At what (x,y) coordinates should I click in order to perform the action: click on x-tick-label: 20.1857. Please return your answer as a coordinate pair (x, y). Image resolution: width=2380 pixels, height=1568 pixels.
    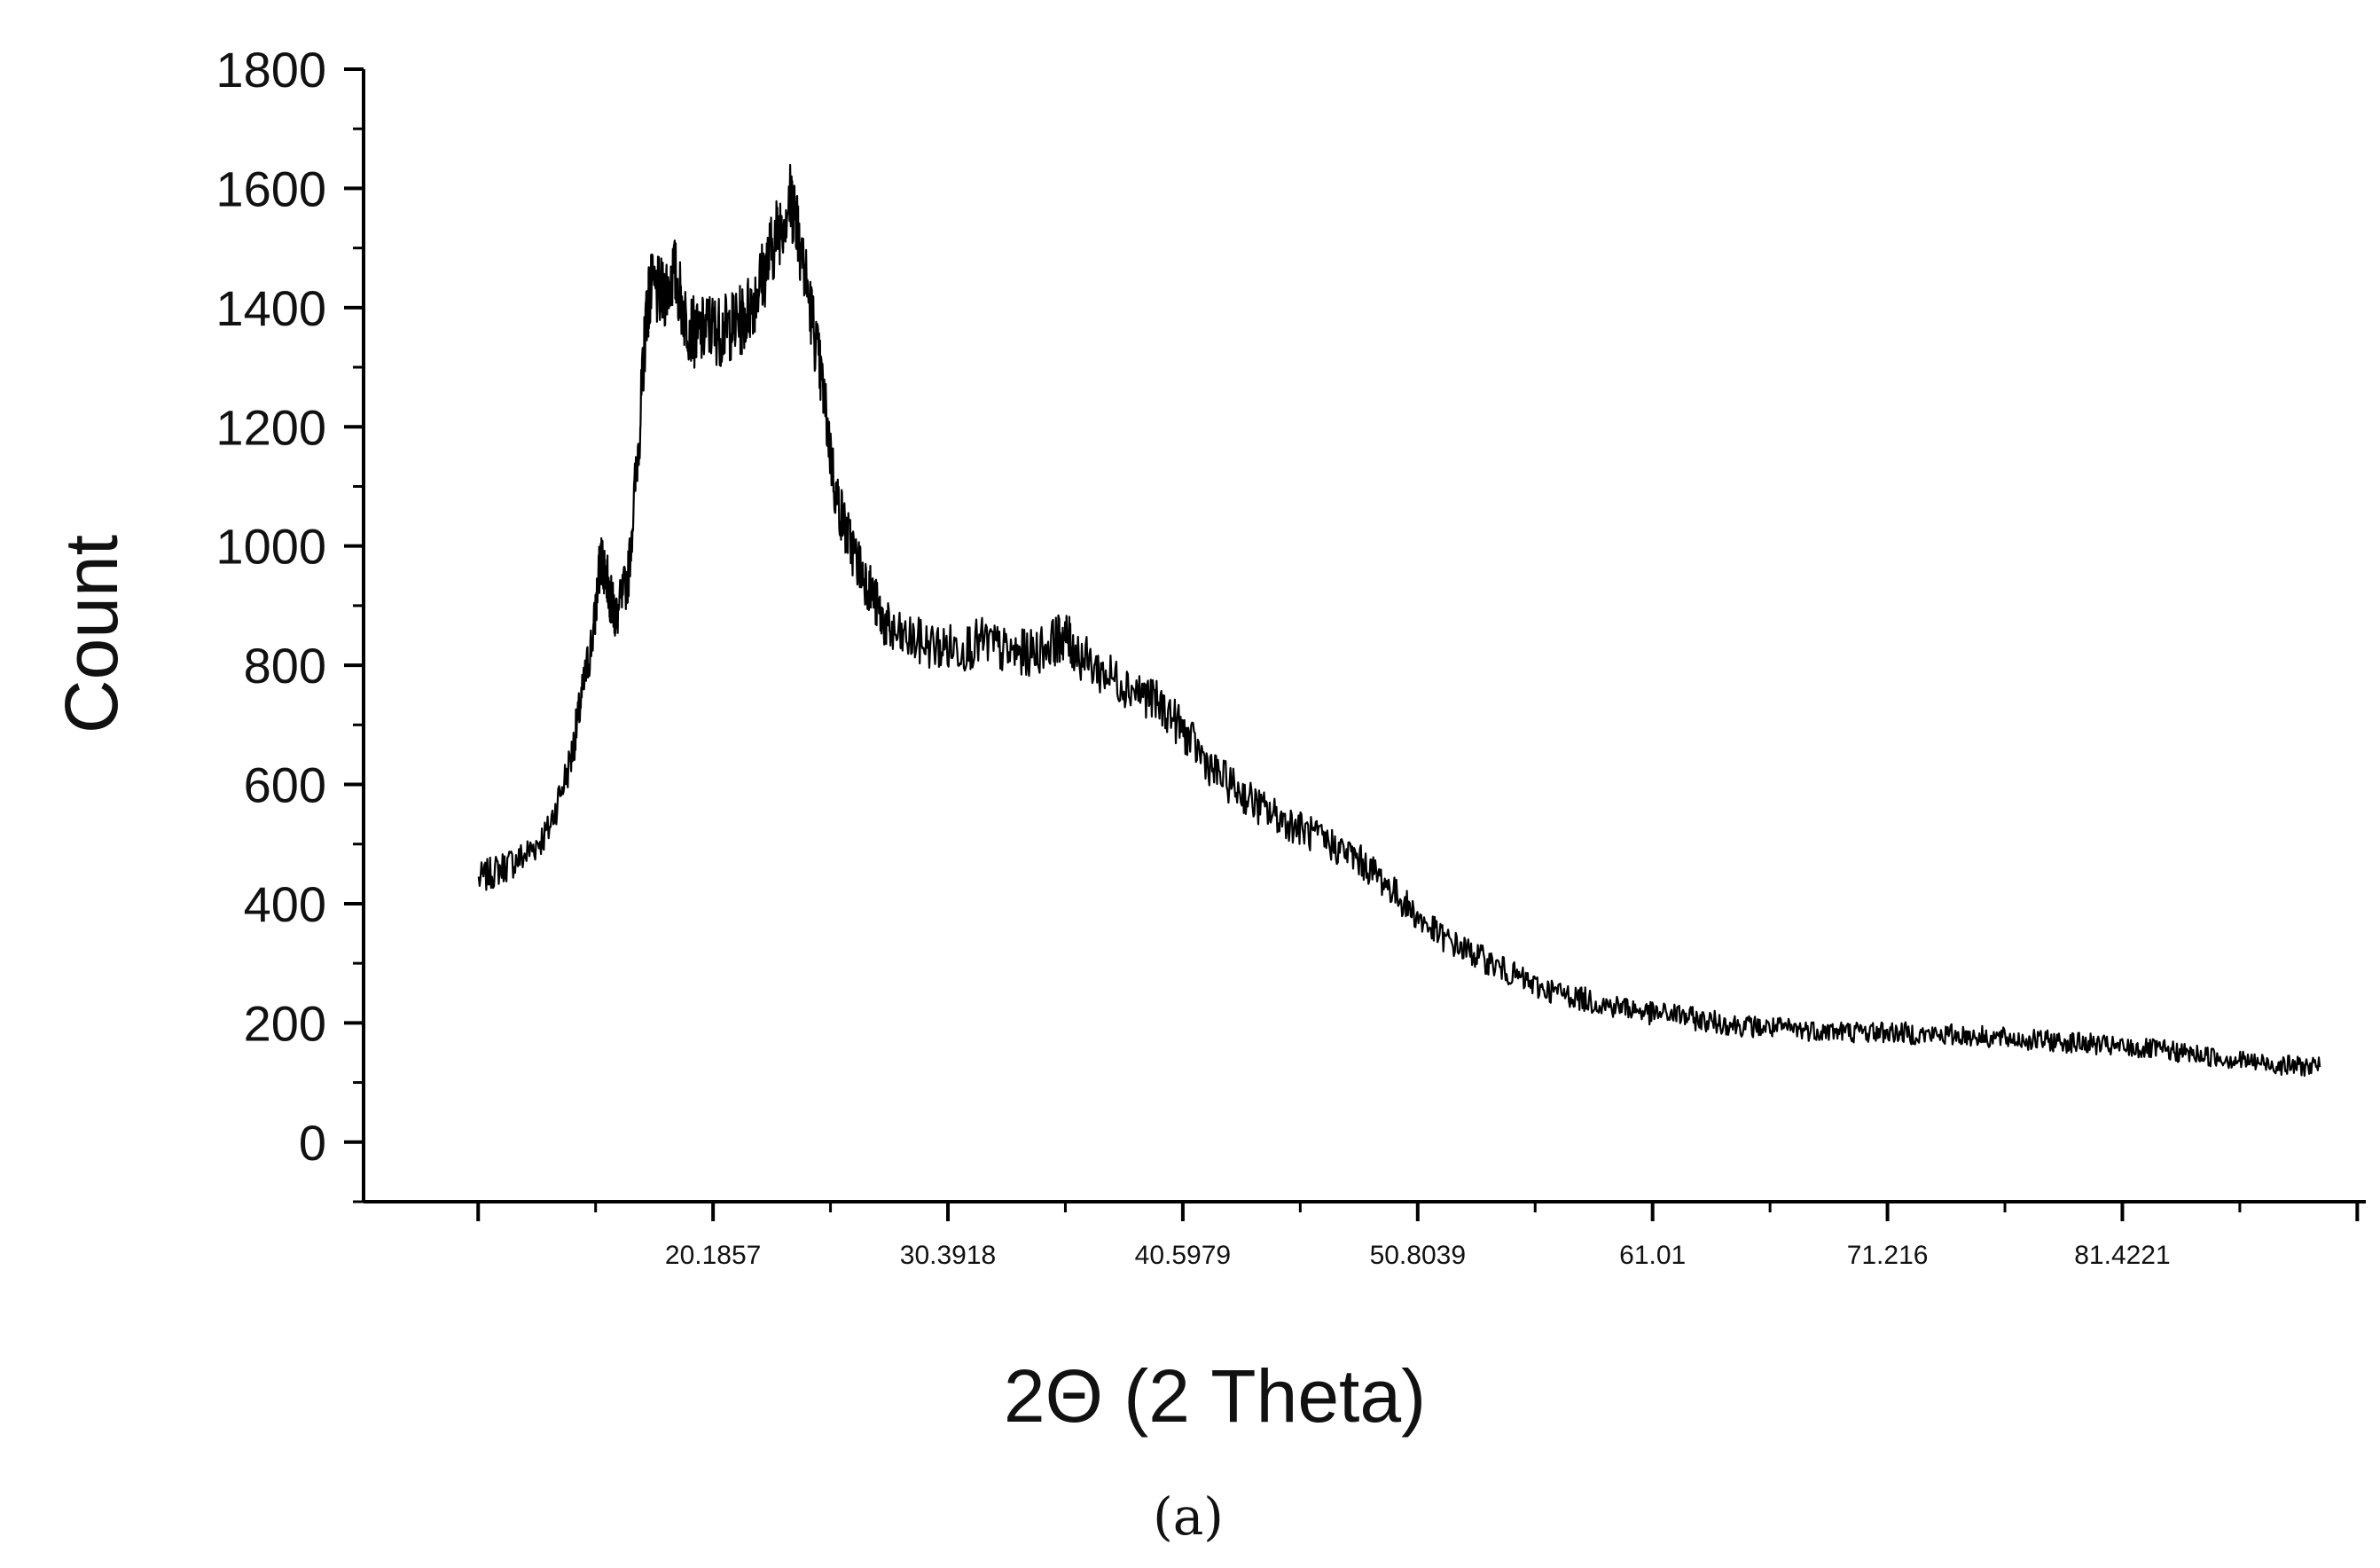
    Looking at the image, I should click on (713, 1255).